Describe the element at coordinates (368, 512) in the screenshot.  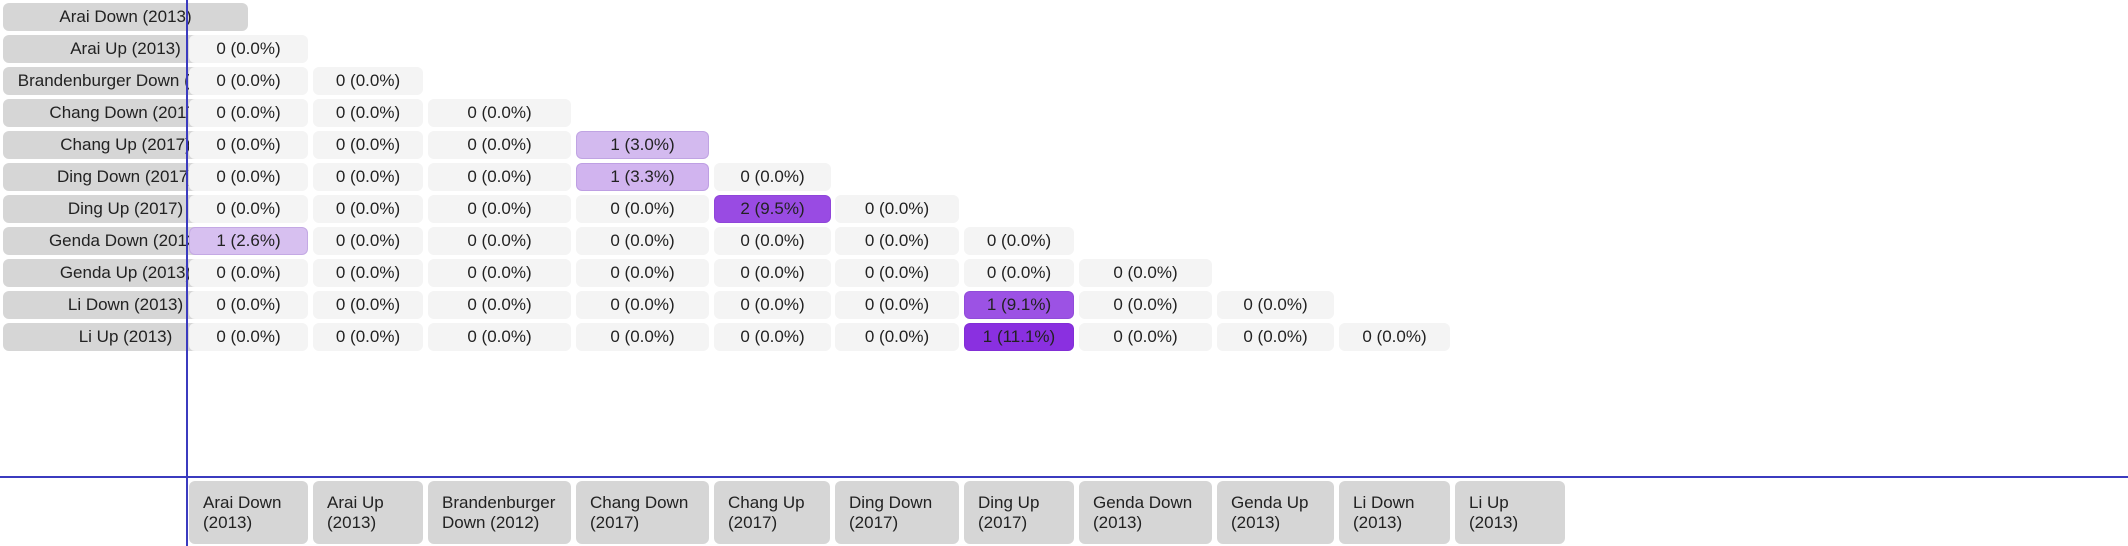
I see `column-label: Arai Up (2013)` at that location.